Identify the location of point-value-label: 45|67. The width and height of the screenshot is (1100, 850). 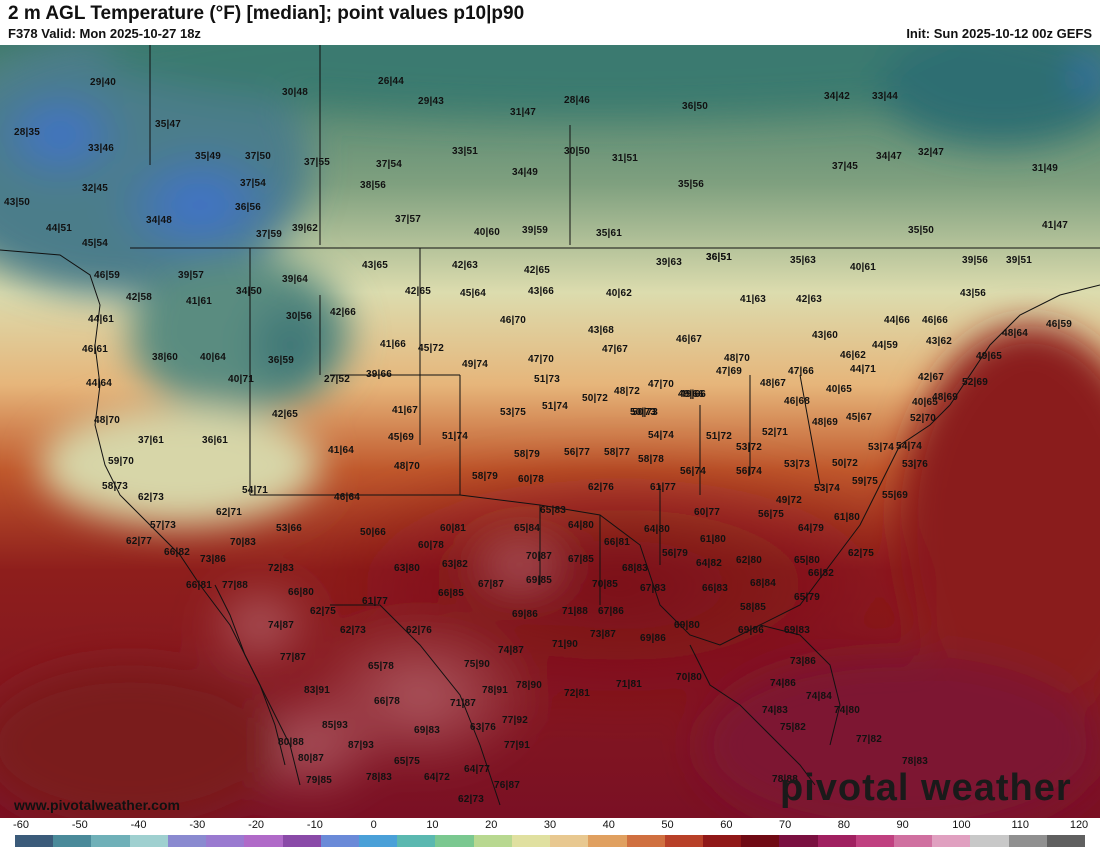
(859, 417).